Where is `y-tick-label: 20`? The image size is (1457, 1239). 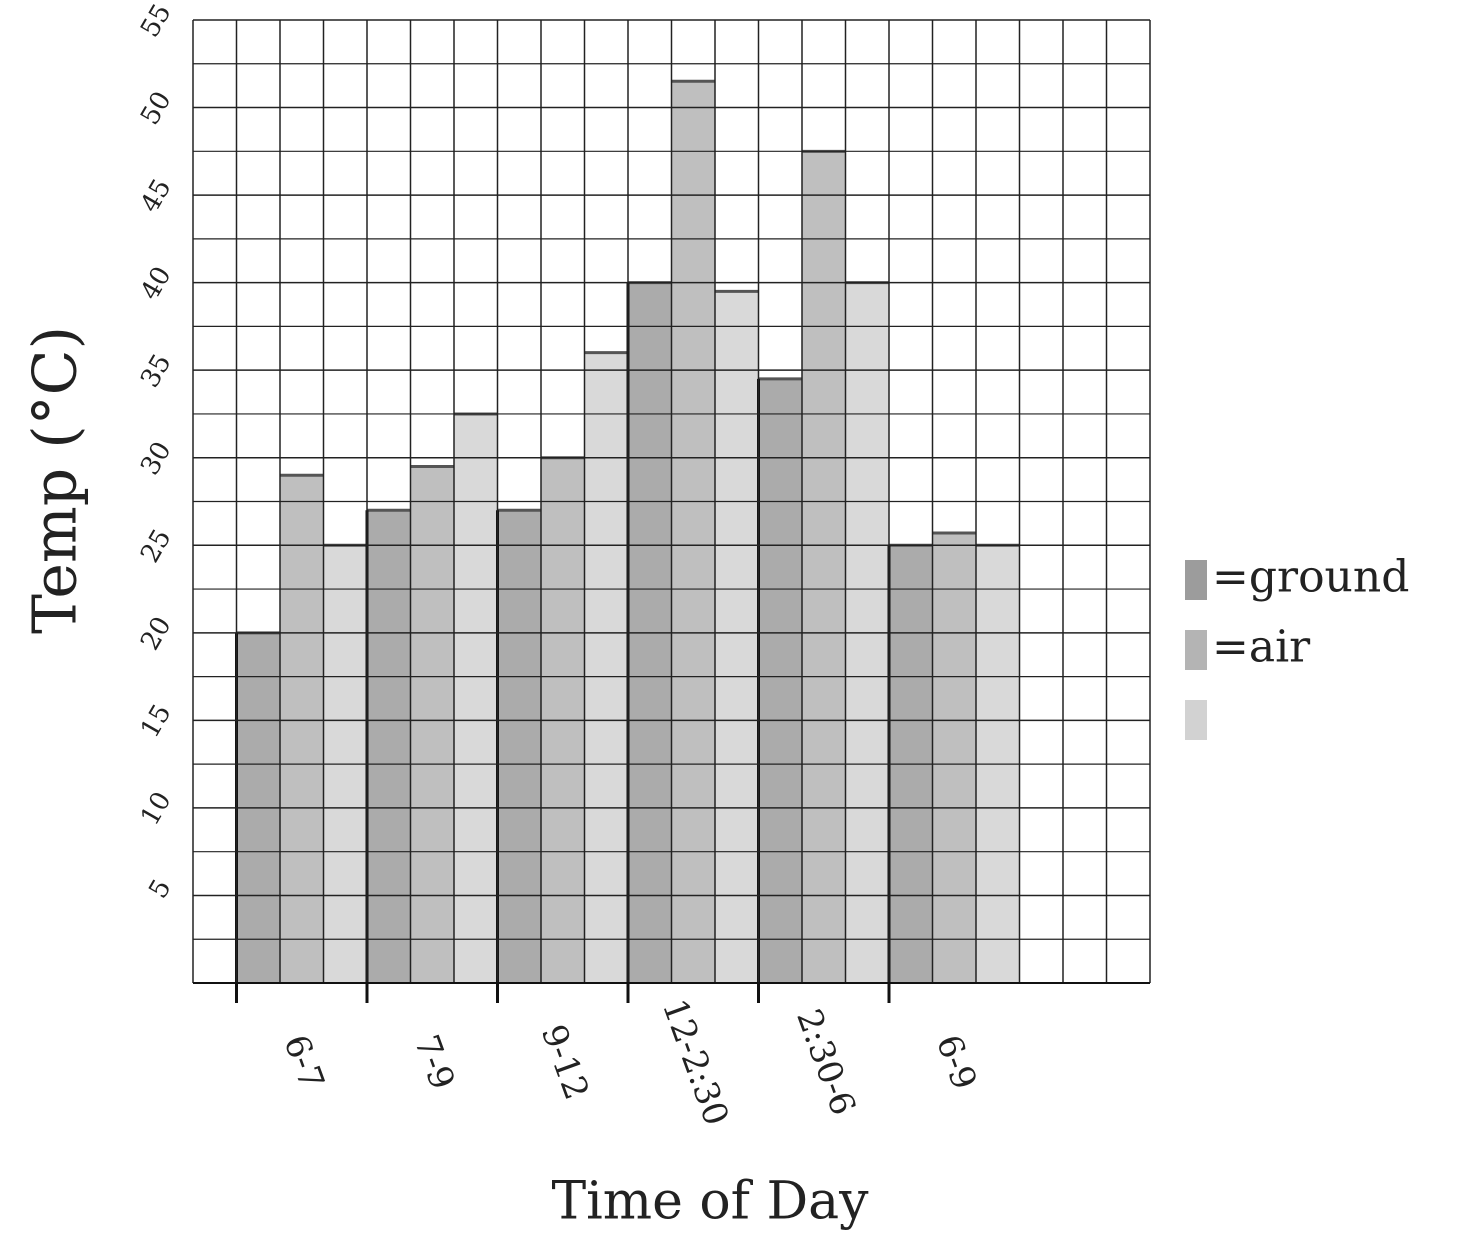
y-tick-label: 20 is located at coordinates (156, 634).